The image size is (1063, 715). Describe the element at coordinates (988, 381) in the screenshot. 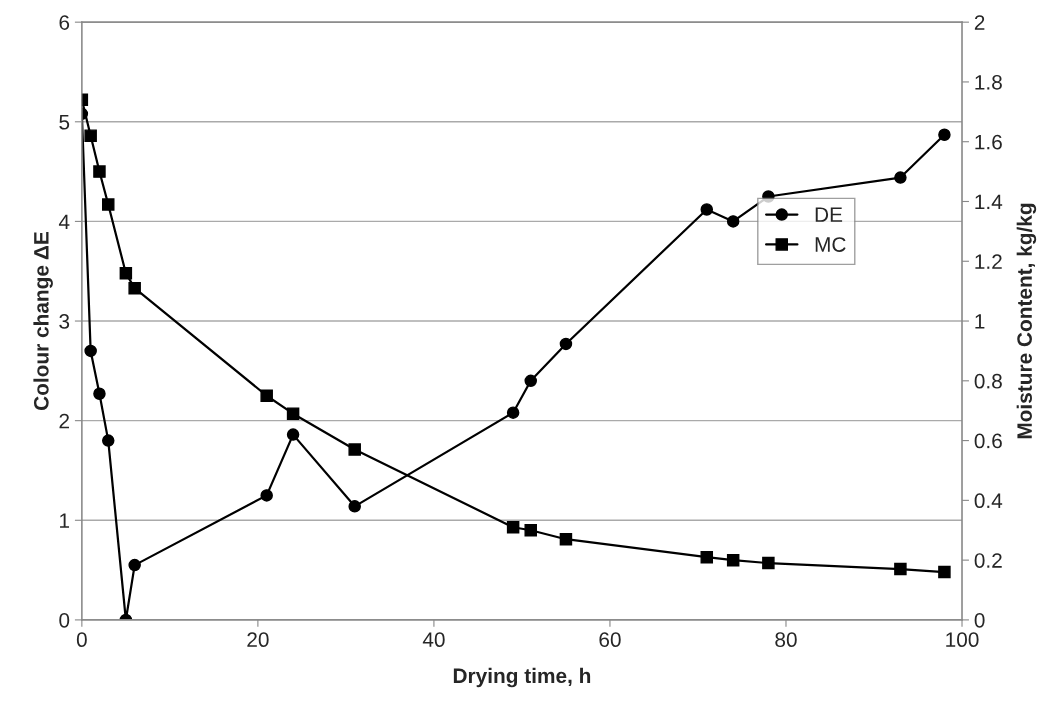

I see `y2-tick-label: 0.8` at that location.